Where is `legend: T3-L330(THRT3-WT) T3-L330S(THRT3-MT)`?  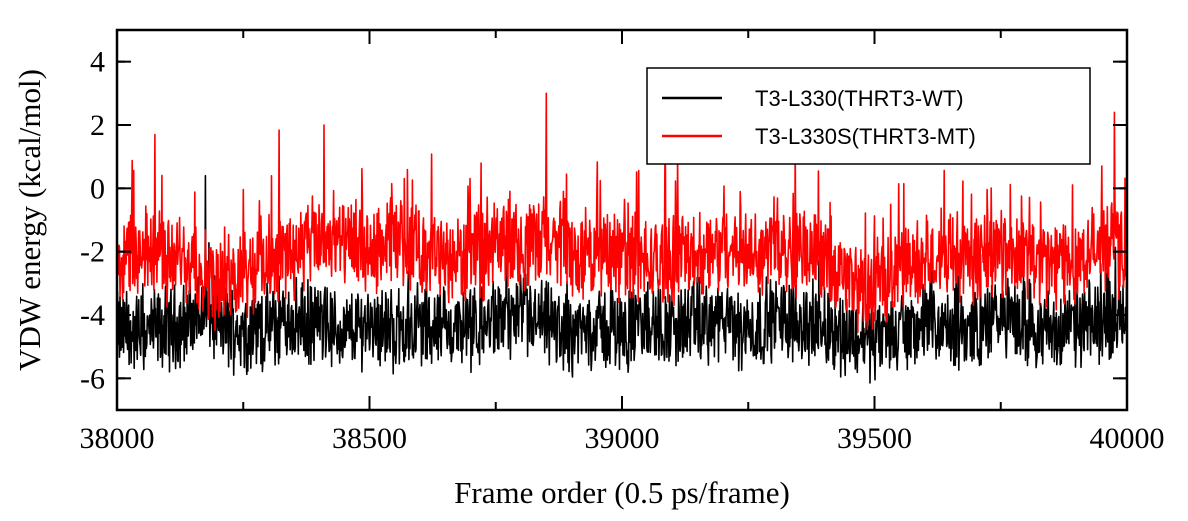
legend: T3-L330(THRT3-WT) T3-L330S(THRT3-MT) is located at coordinates (868, 116).